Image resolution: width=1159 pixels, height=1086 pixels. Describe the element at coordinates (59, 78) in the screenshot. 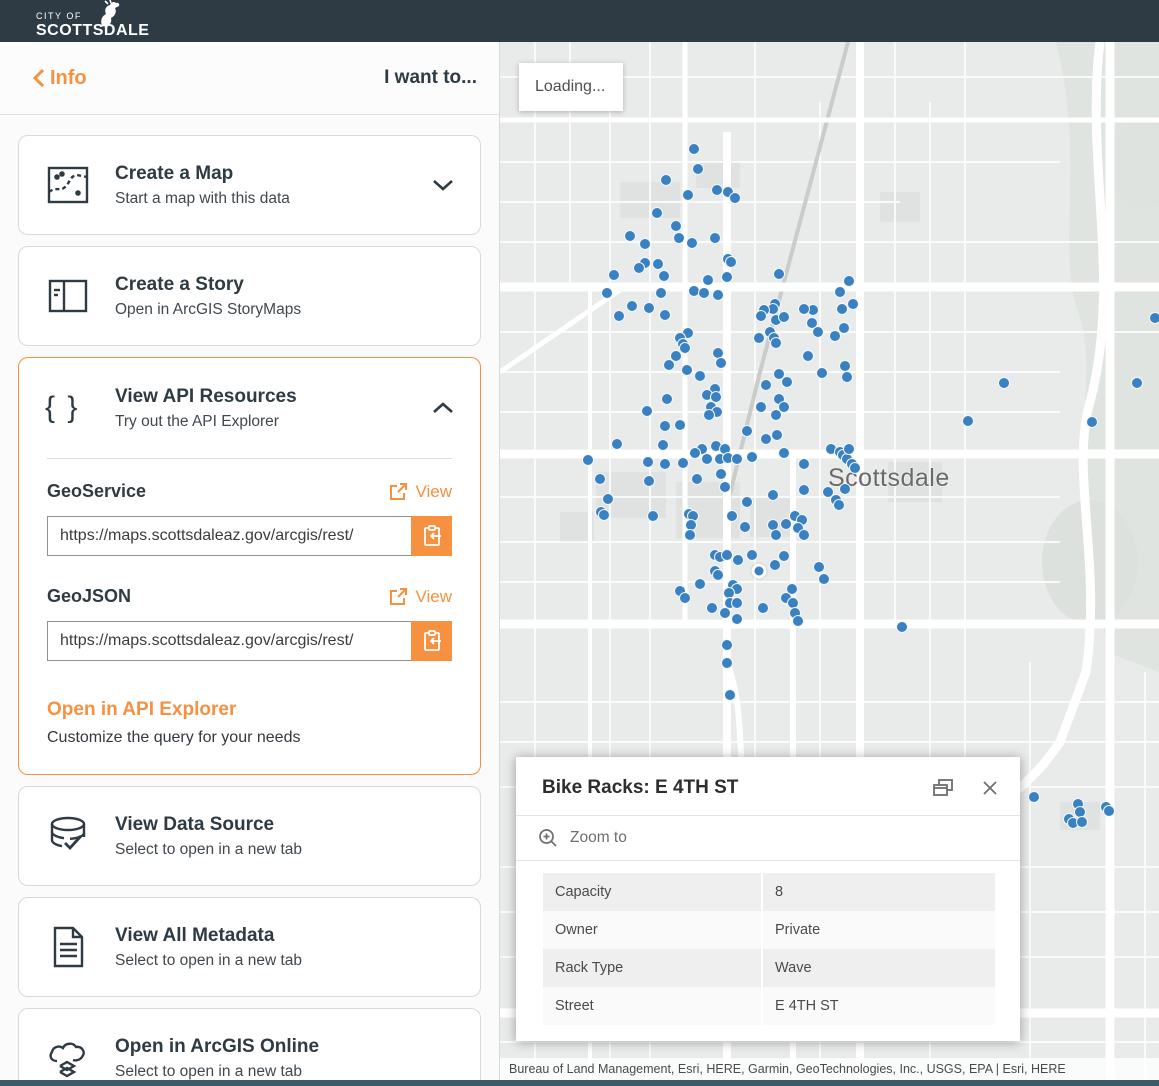

I see `back-to-info-link: Info` at that location.